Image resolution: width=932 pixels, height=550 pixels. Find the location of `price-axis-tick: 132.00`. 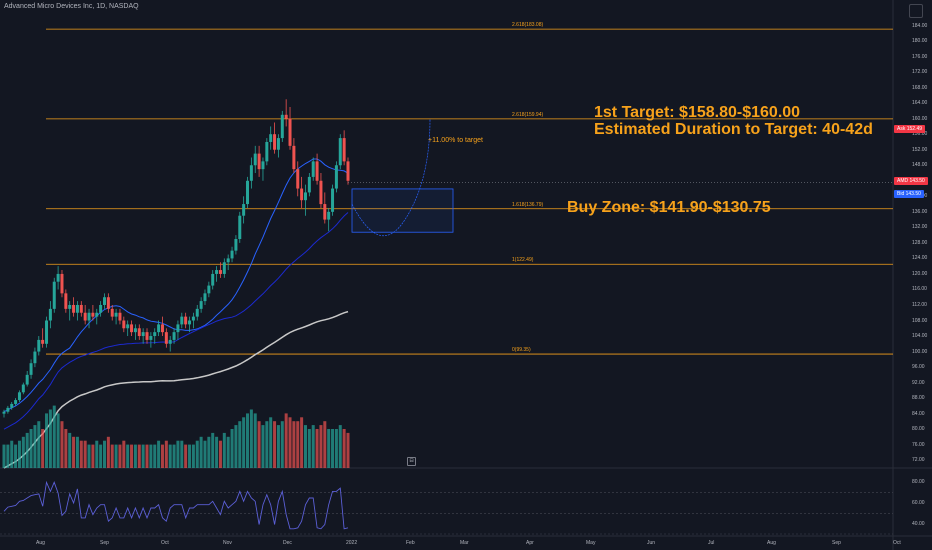

price-axis-tick: 132.00 is located at coordinates (920, 227).